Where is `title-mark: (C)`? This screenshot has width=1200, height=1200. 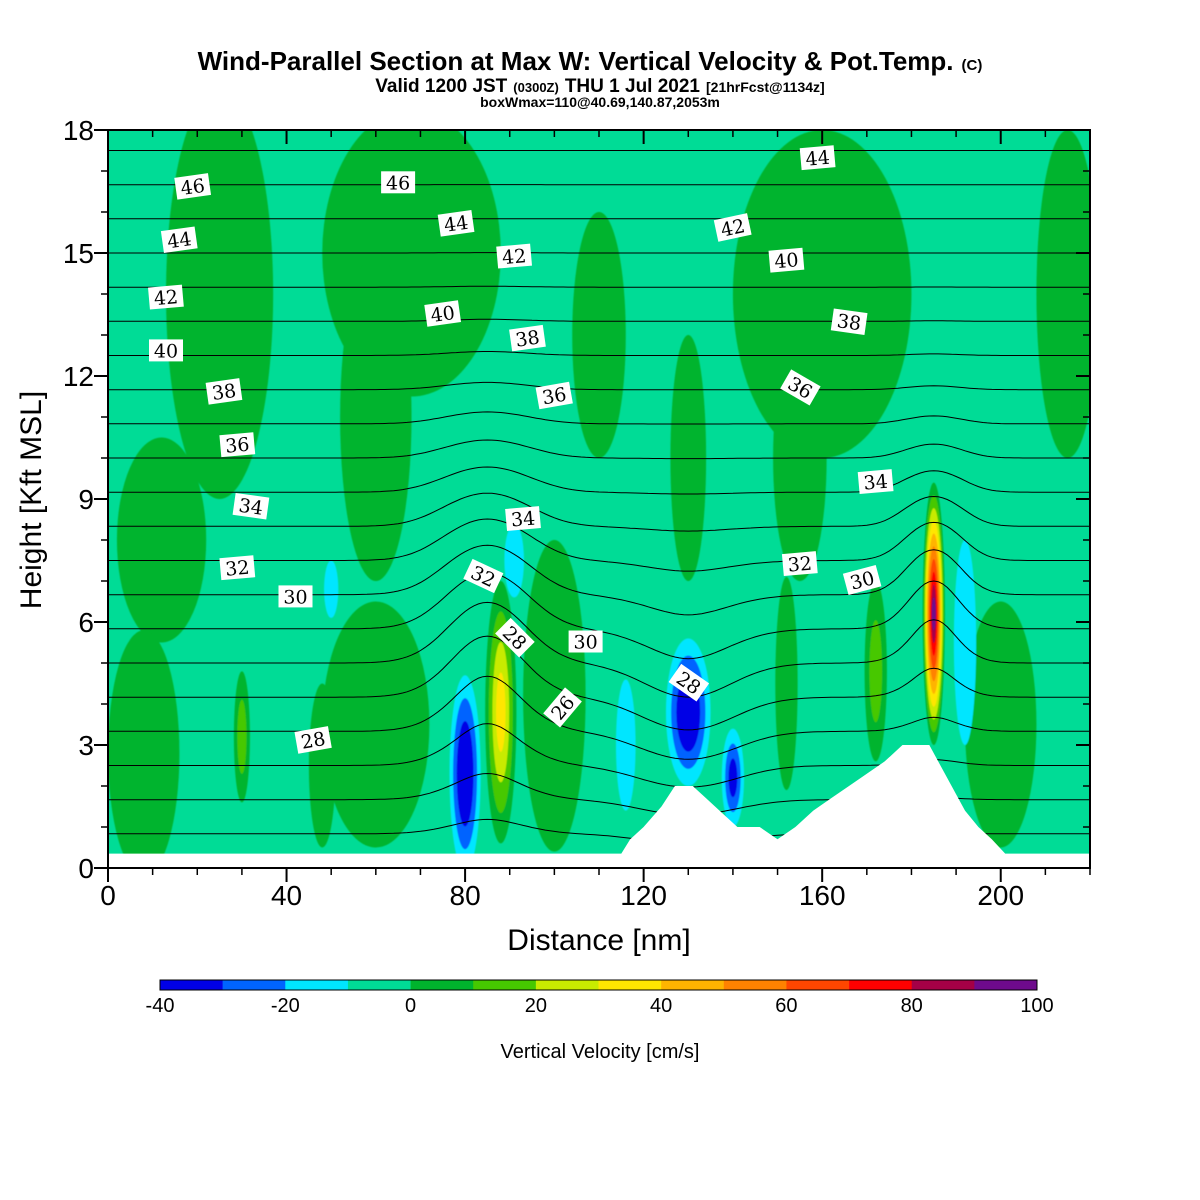
title-mark: (C) is located at coordinates (972, 65).